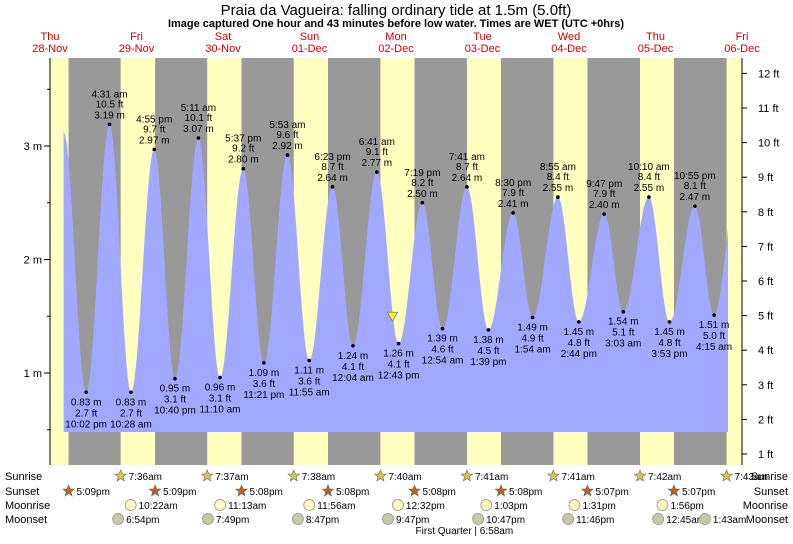  Describe the element at coordinates (309, 382) in the screenshot. I see `tide-low-feet-label: 3.6 ft` at that location.